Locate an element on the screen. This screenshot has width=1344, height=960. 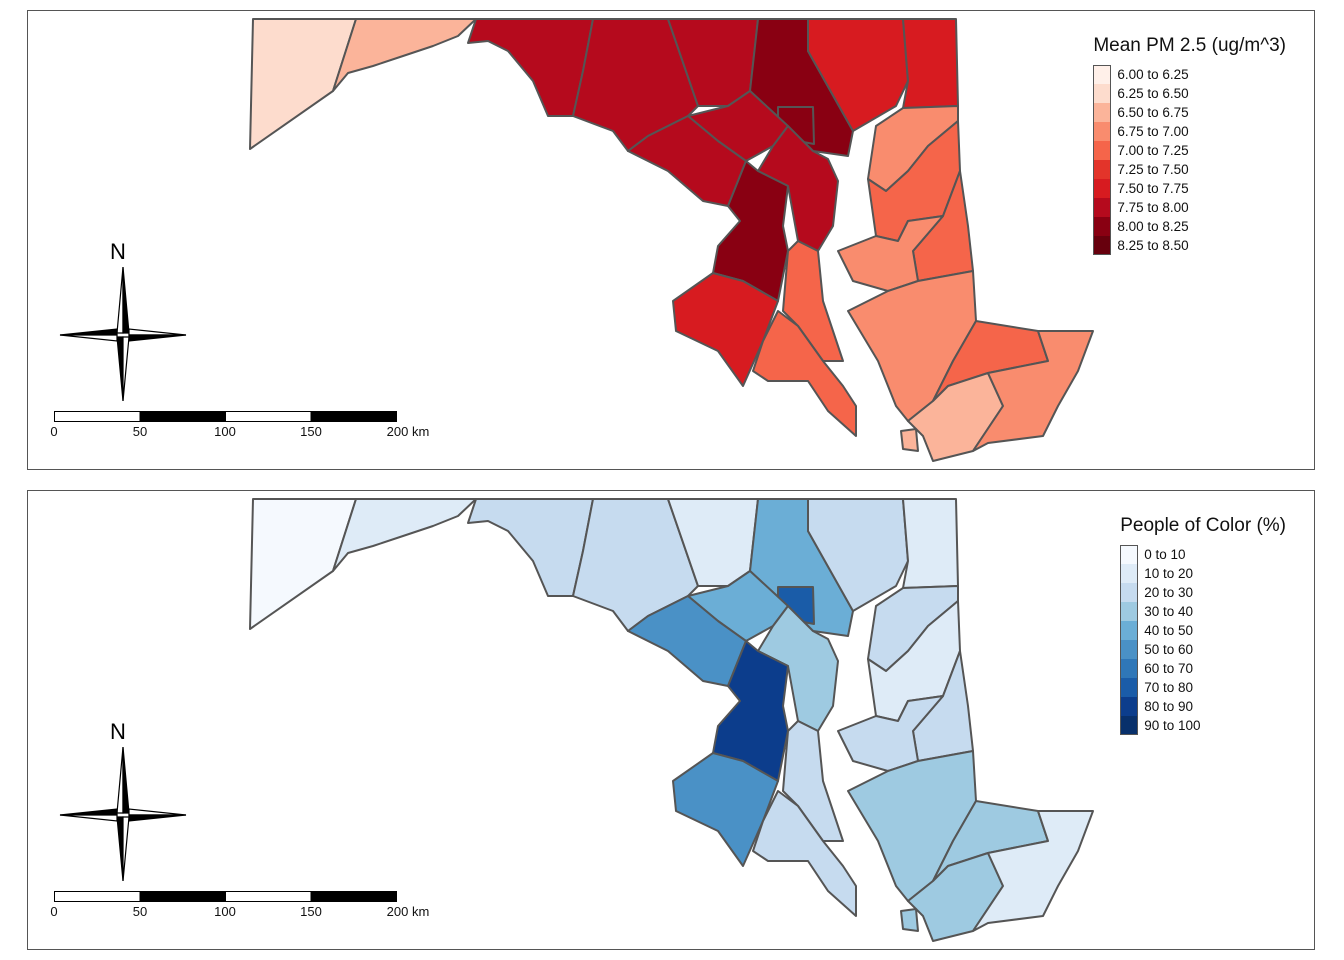
legend-item: 8.00 to 8.25 is located at coordinates (1189, 226).